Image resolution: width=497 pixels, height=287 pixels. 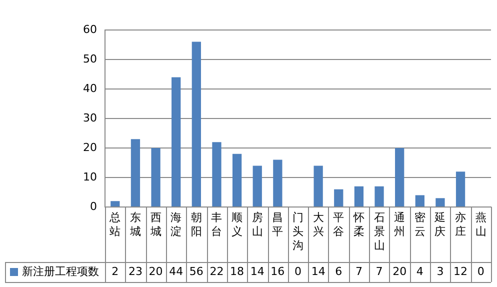 What do you see at coordinates (400, 224) in the screenshot?
I see `x-tick-label: 通州` at bounding box center [400, 224].